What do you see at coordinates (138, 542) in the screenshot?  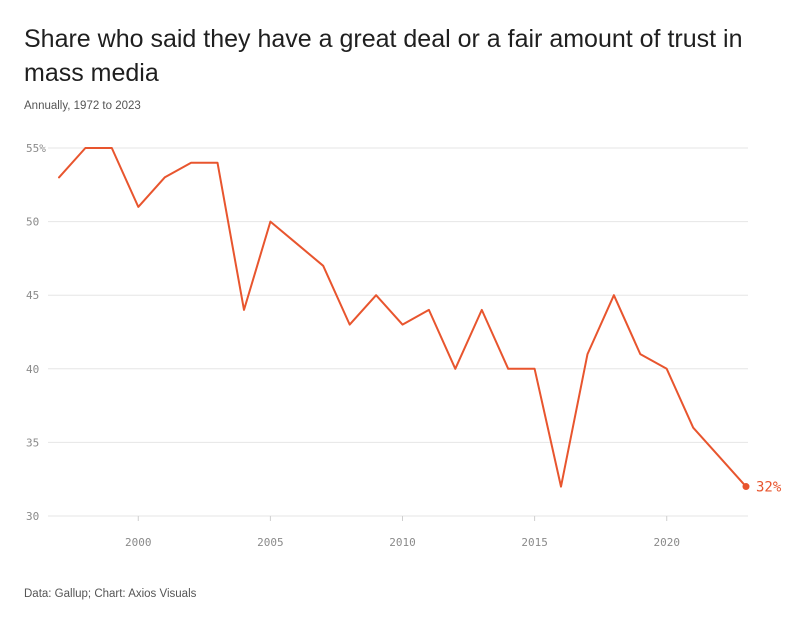 I see `x-tick-label: 2000` at bounding box center [138, 542].